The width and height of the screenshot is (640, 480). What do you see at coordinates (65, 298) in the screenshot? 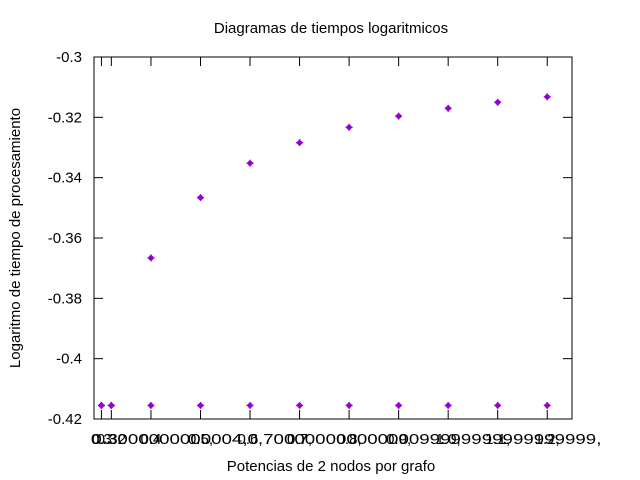
I see `y-tick-label: -0.38` at bounding box center [65, 298].